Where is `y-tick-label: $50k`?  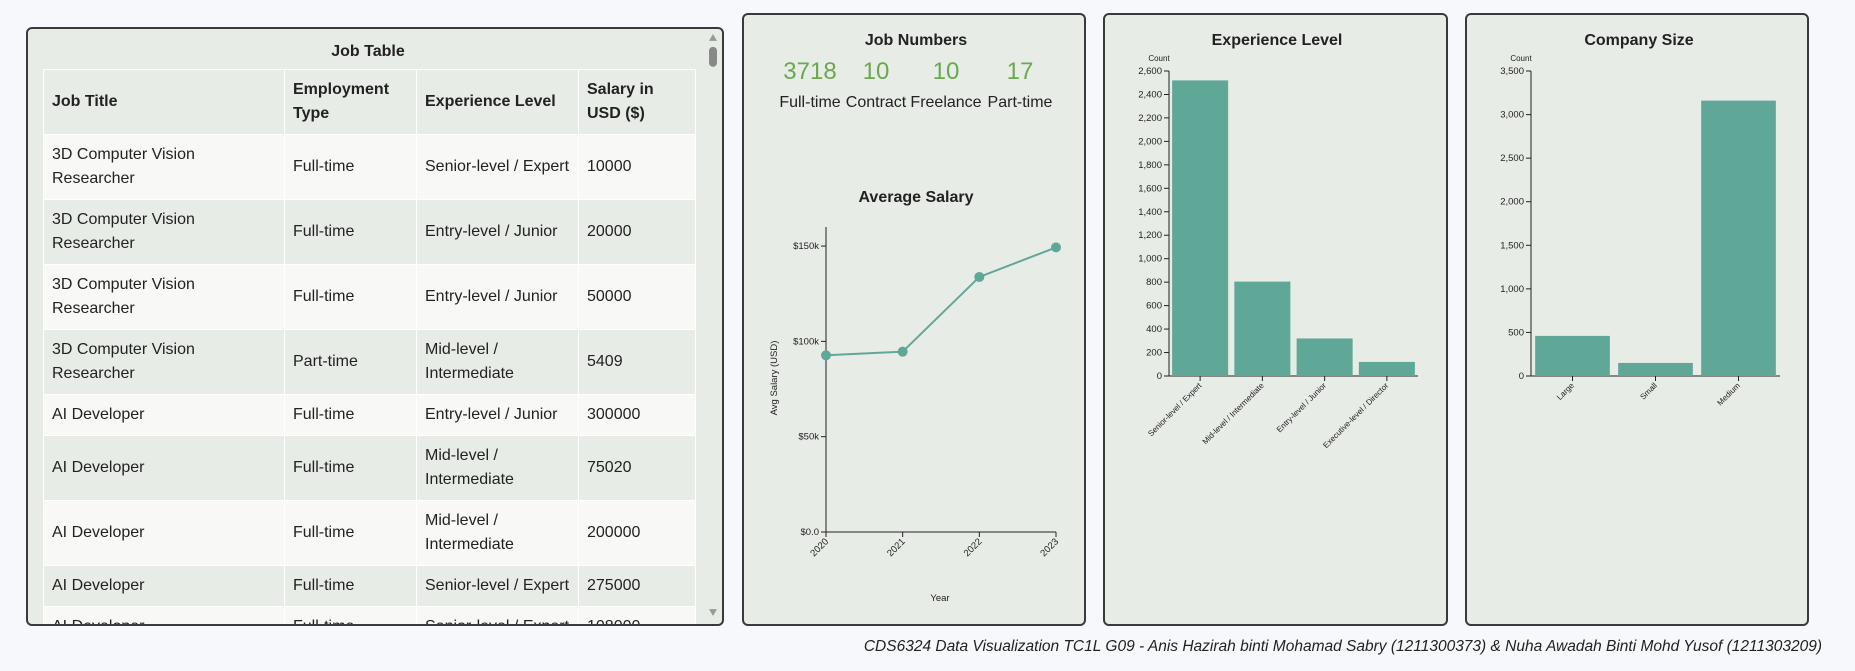 y-tick-label: $50k is located at coordinates (808, 437).